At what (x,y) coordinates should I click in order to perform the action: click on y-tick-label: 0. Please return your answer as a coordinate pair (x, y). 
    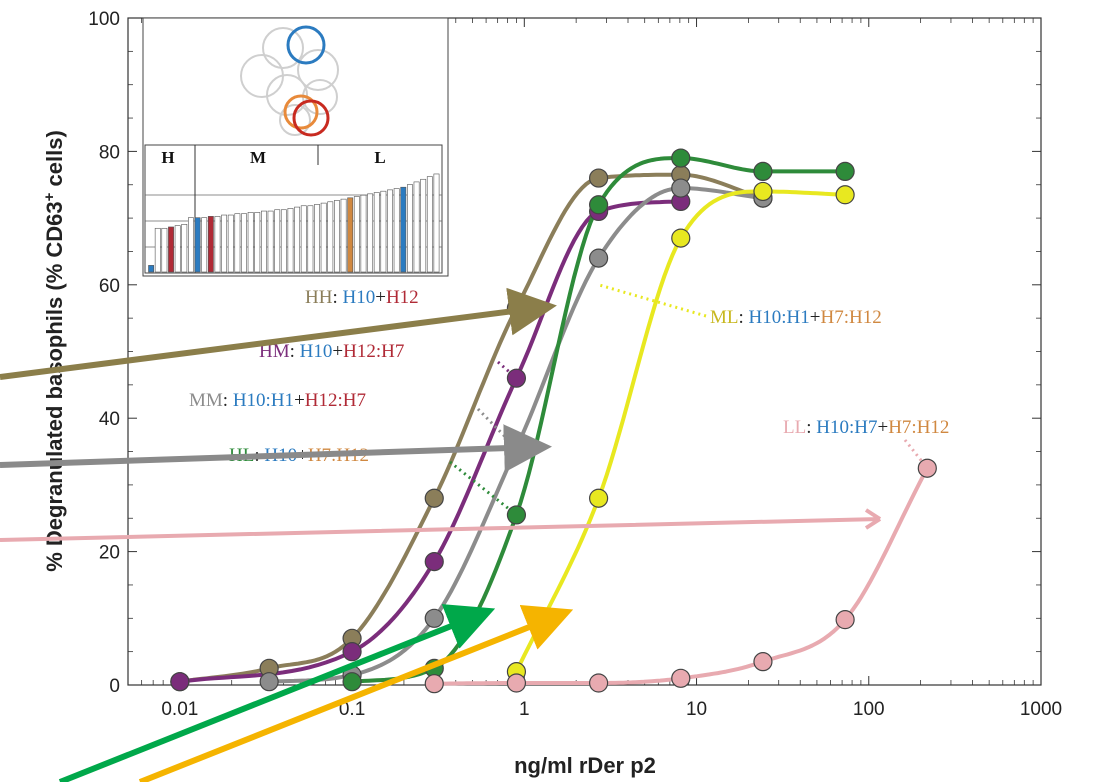
    Looking at the image, I should click on (114, 686).